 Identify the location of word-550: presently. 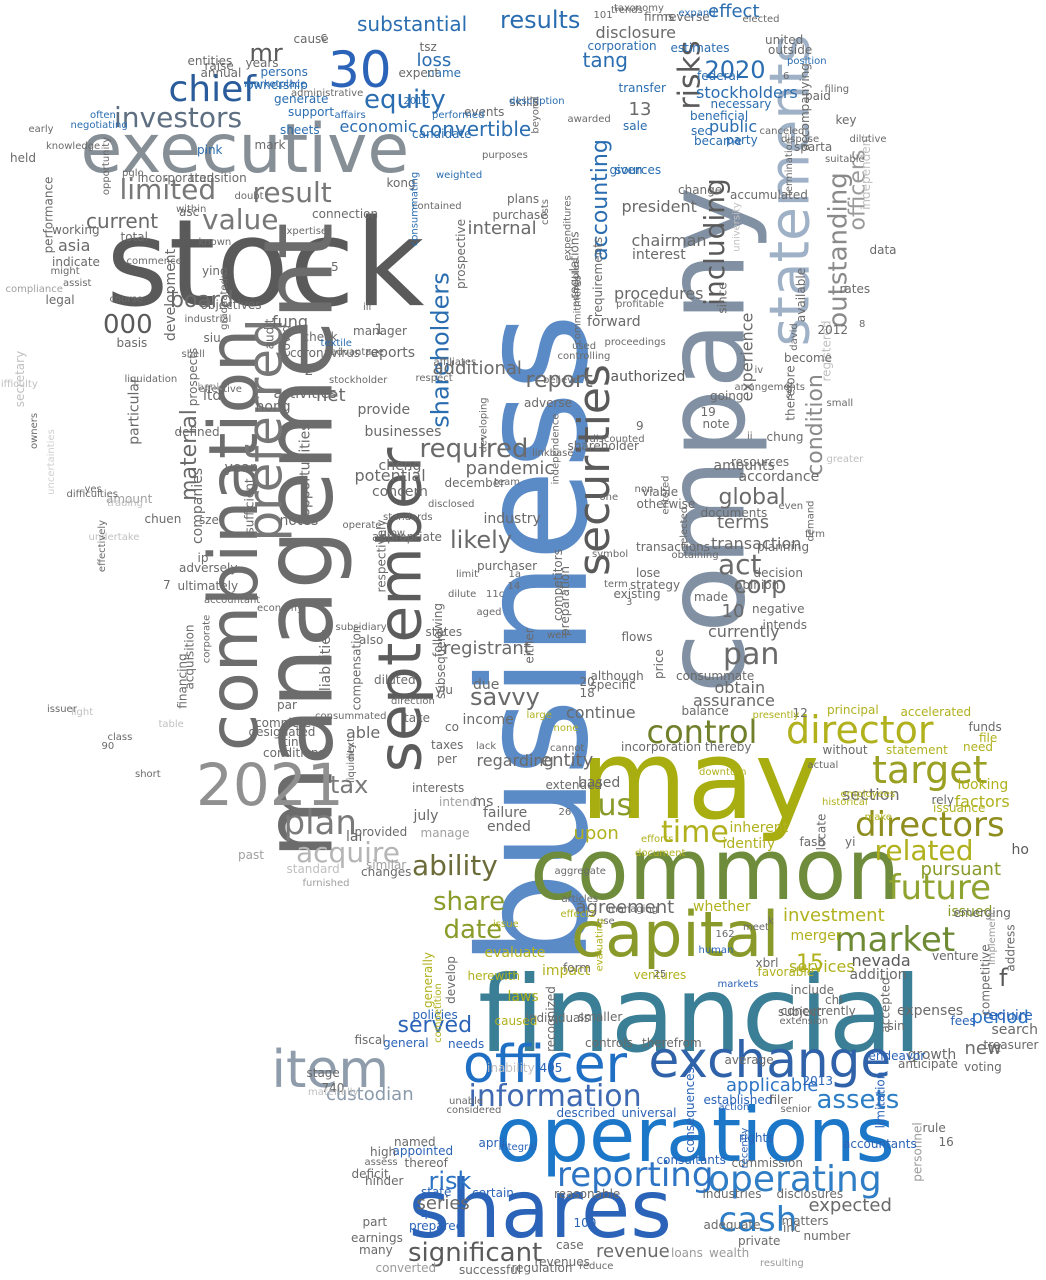
(776, 715).